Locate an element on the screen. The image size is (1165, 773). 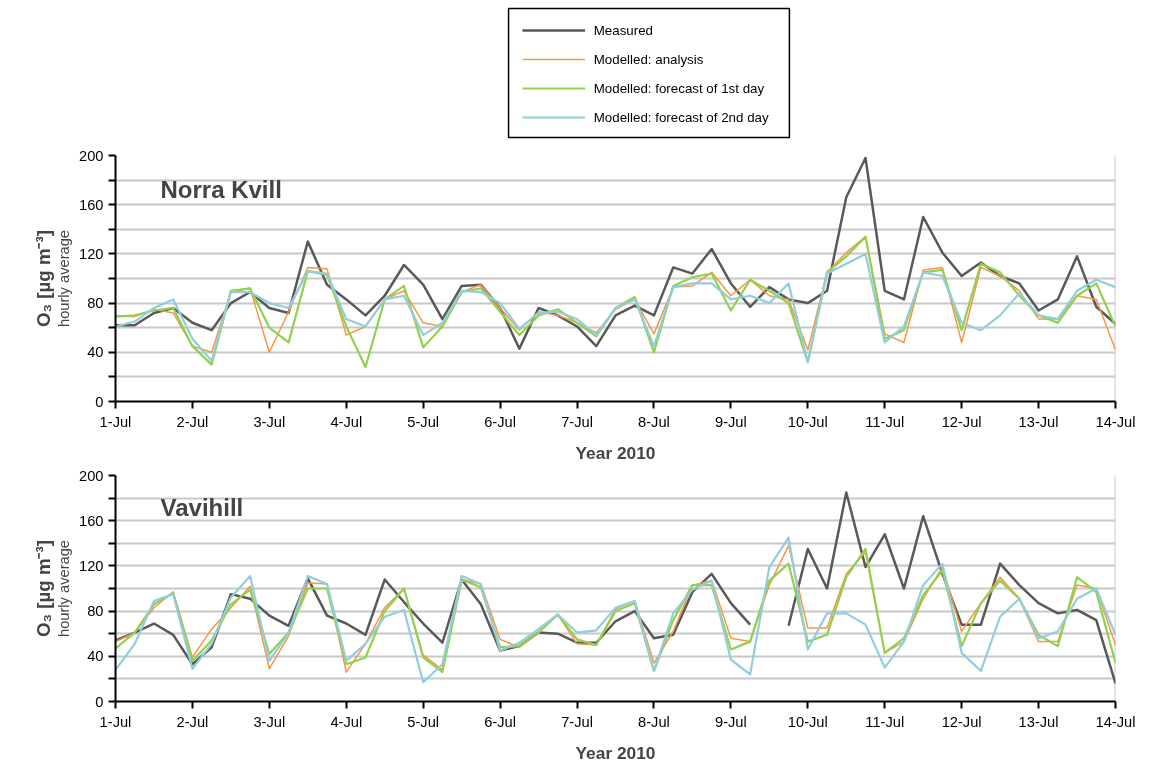
text: Norra Kvill is located at coordinates (221, 190).